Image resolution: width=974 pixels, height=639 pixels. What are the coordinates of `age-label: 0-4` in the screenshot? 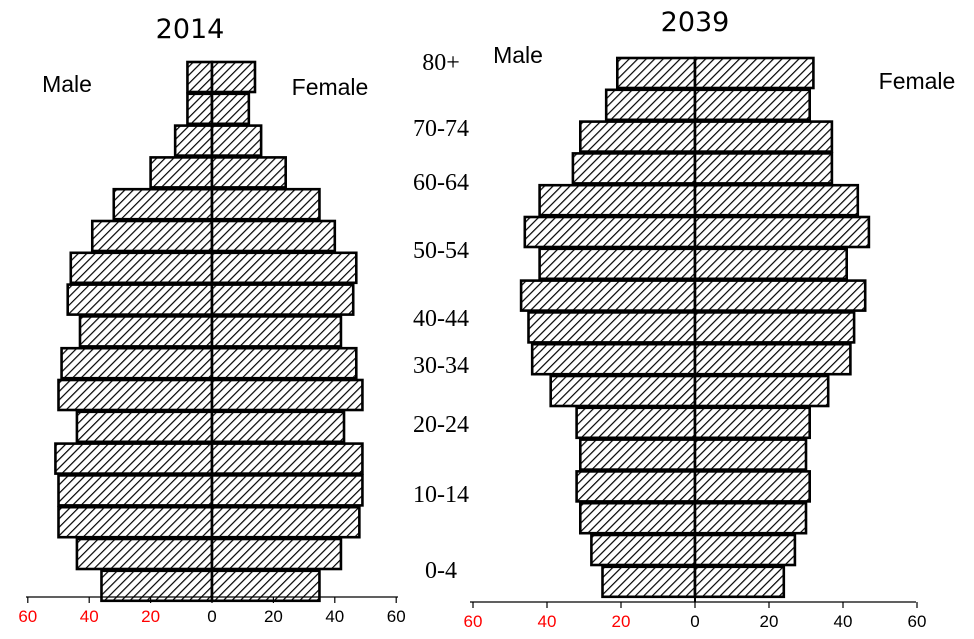 It's located at (441, 571).